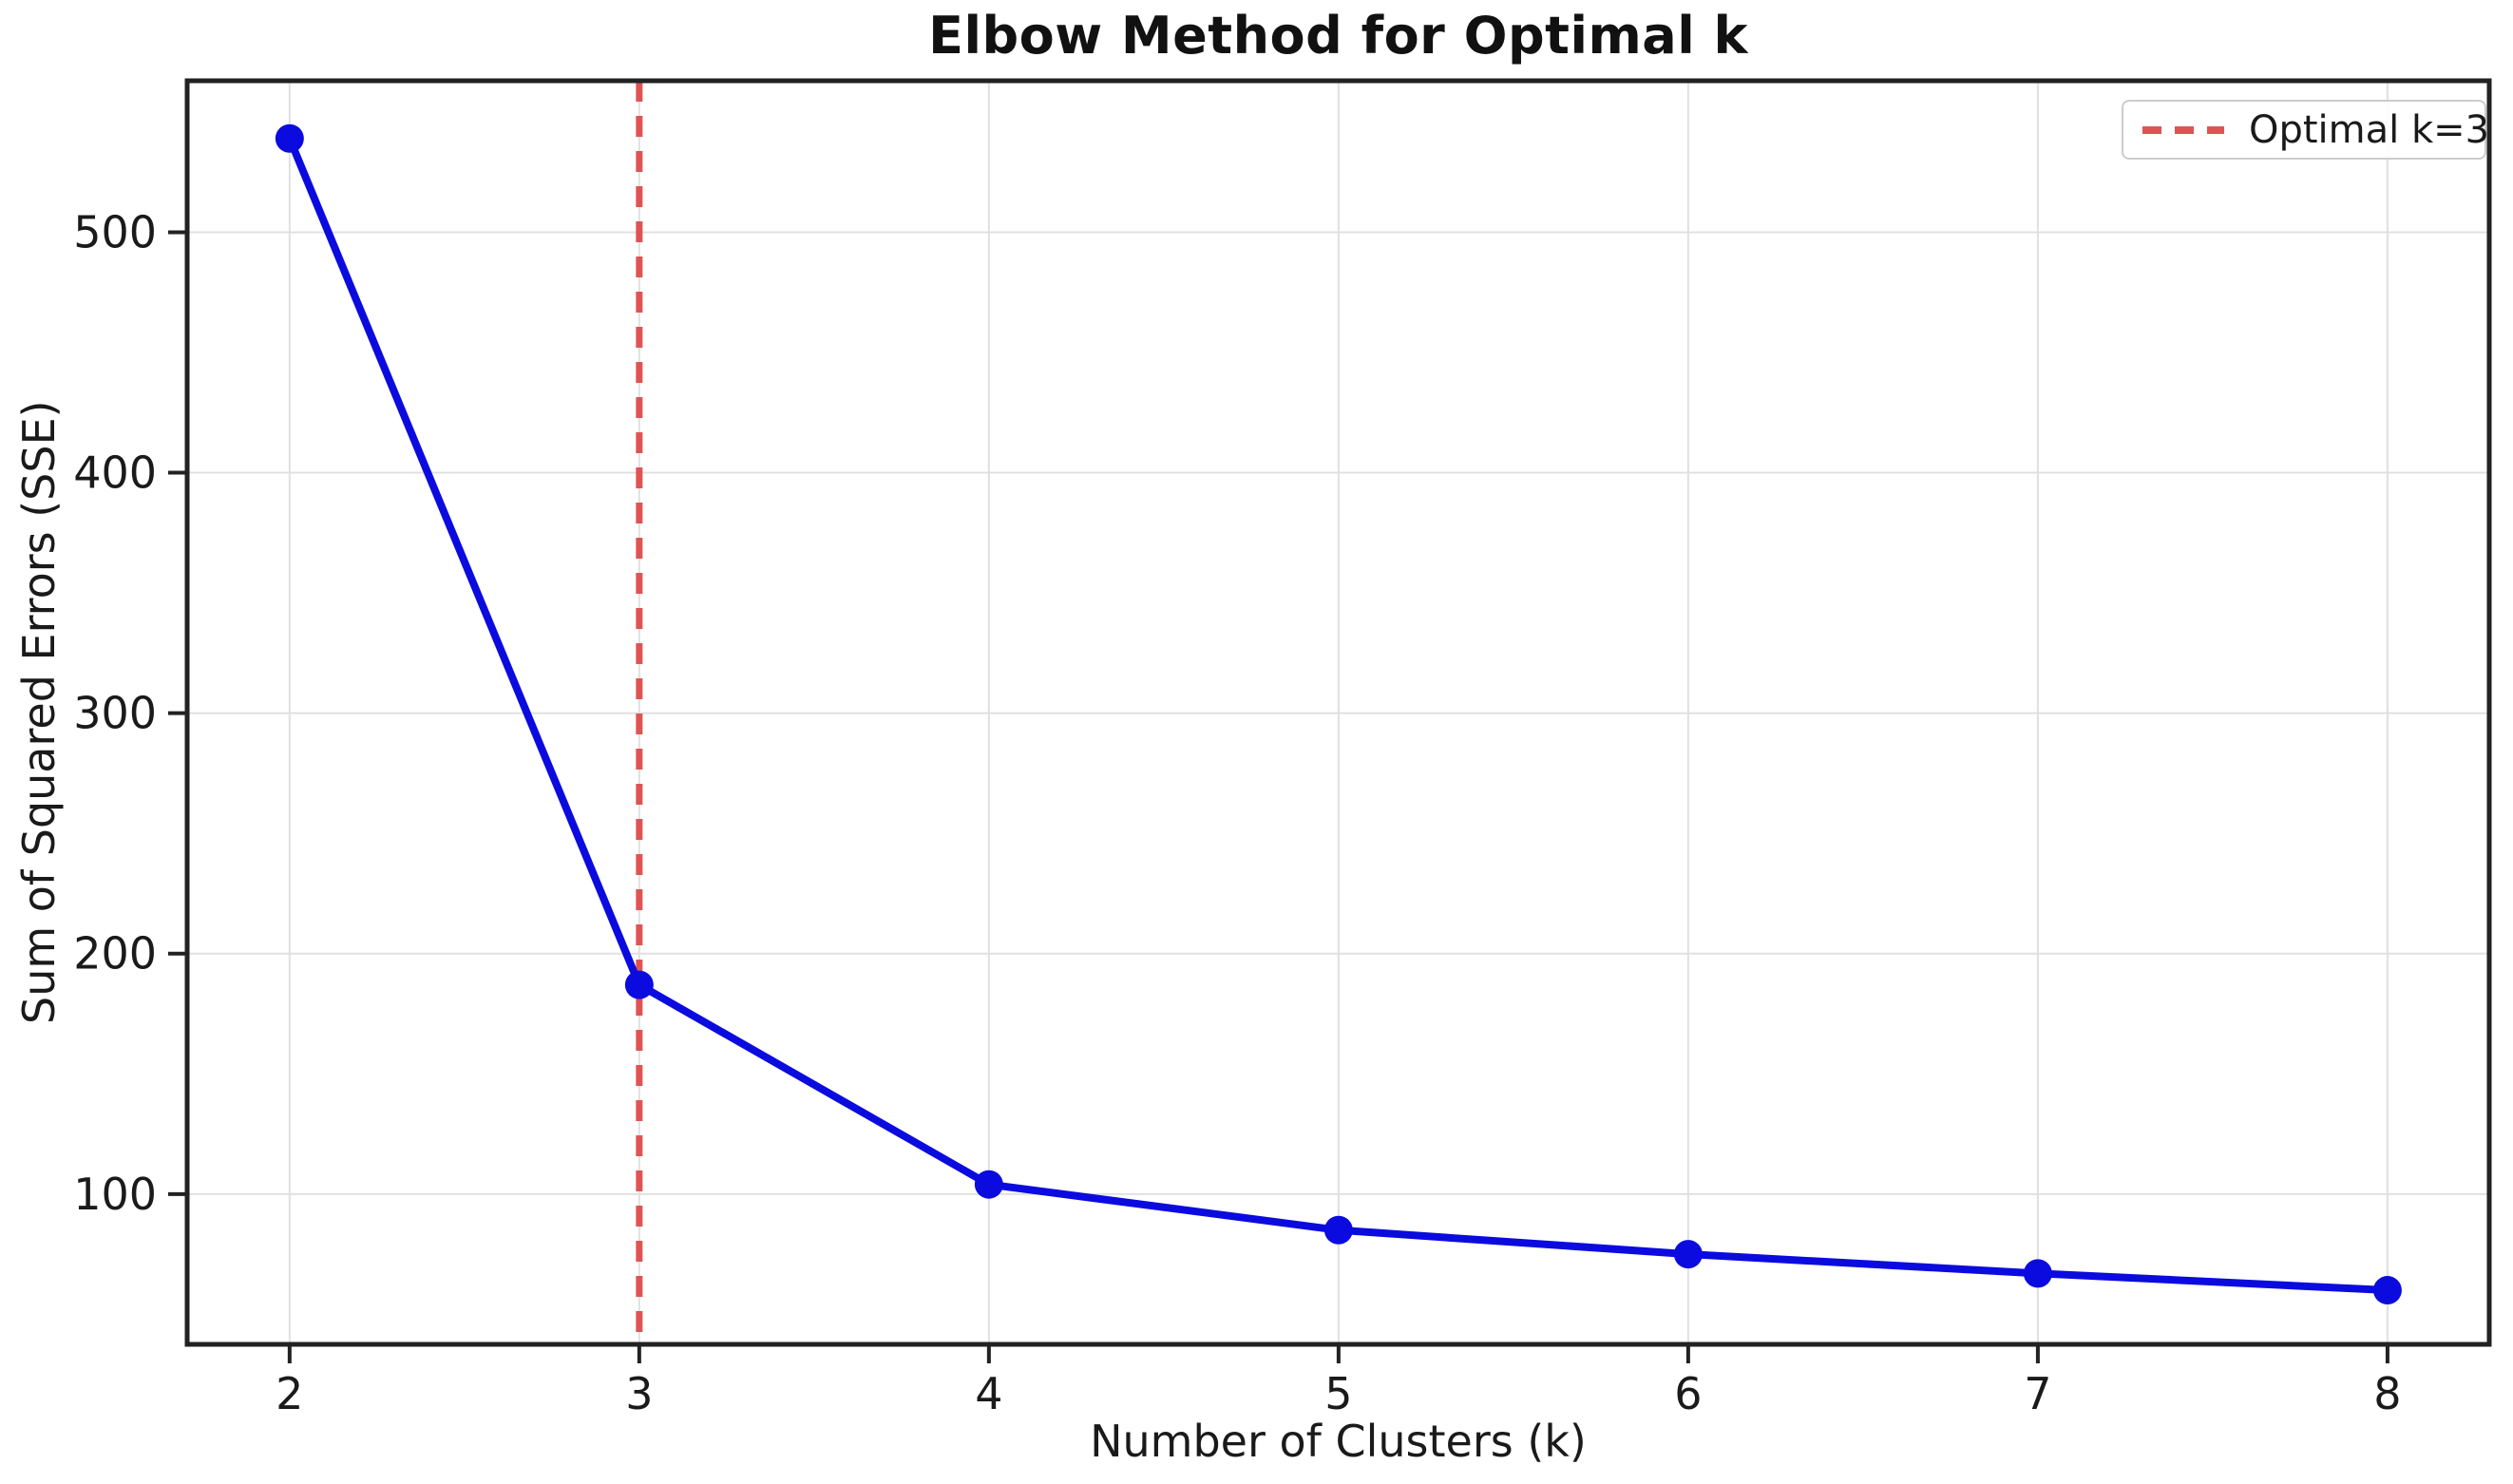  What do you see at coordinates (2387, 1290) in the screenshot?
I see `data-point-k8` at bounding box center [2387, 1290].